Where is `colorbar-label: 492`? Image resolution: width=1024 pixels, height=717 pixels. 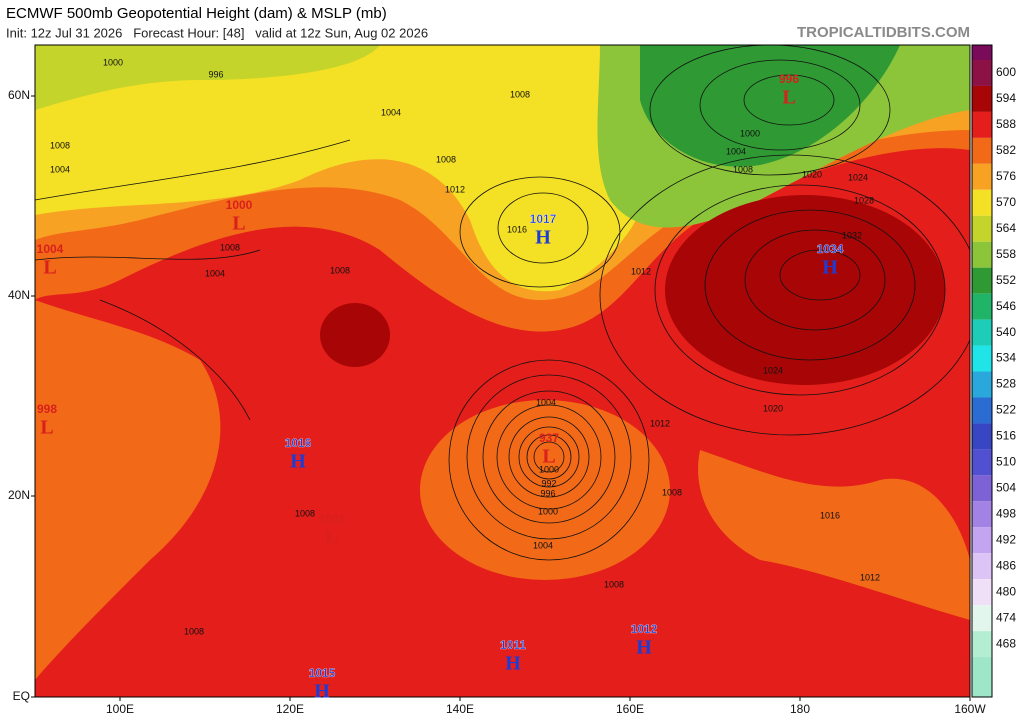
colorbar-label: 492 is located at coordinates (1006, 539).